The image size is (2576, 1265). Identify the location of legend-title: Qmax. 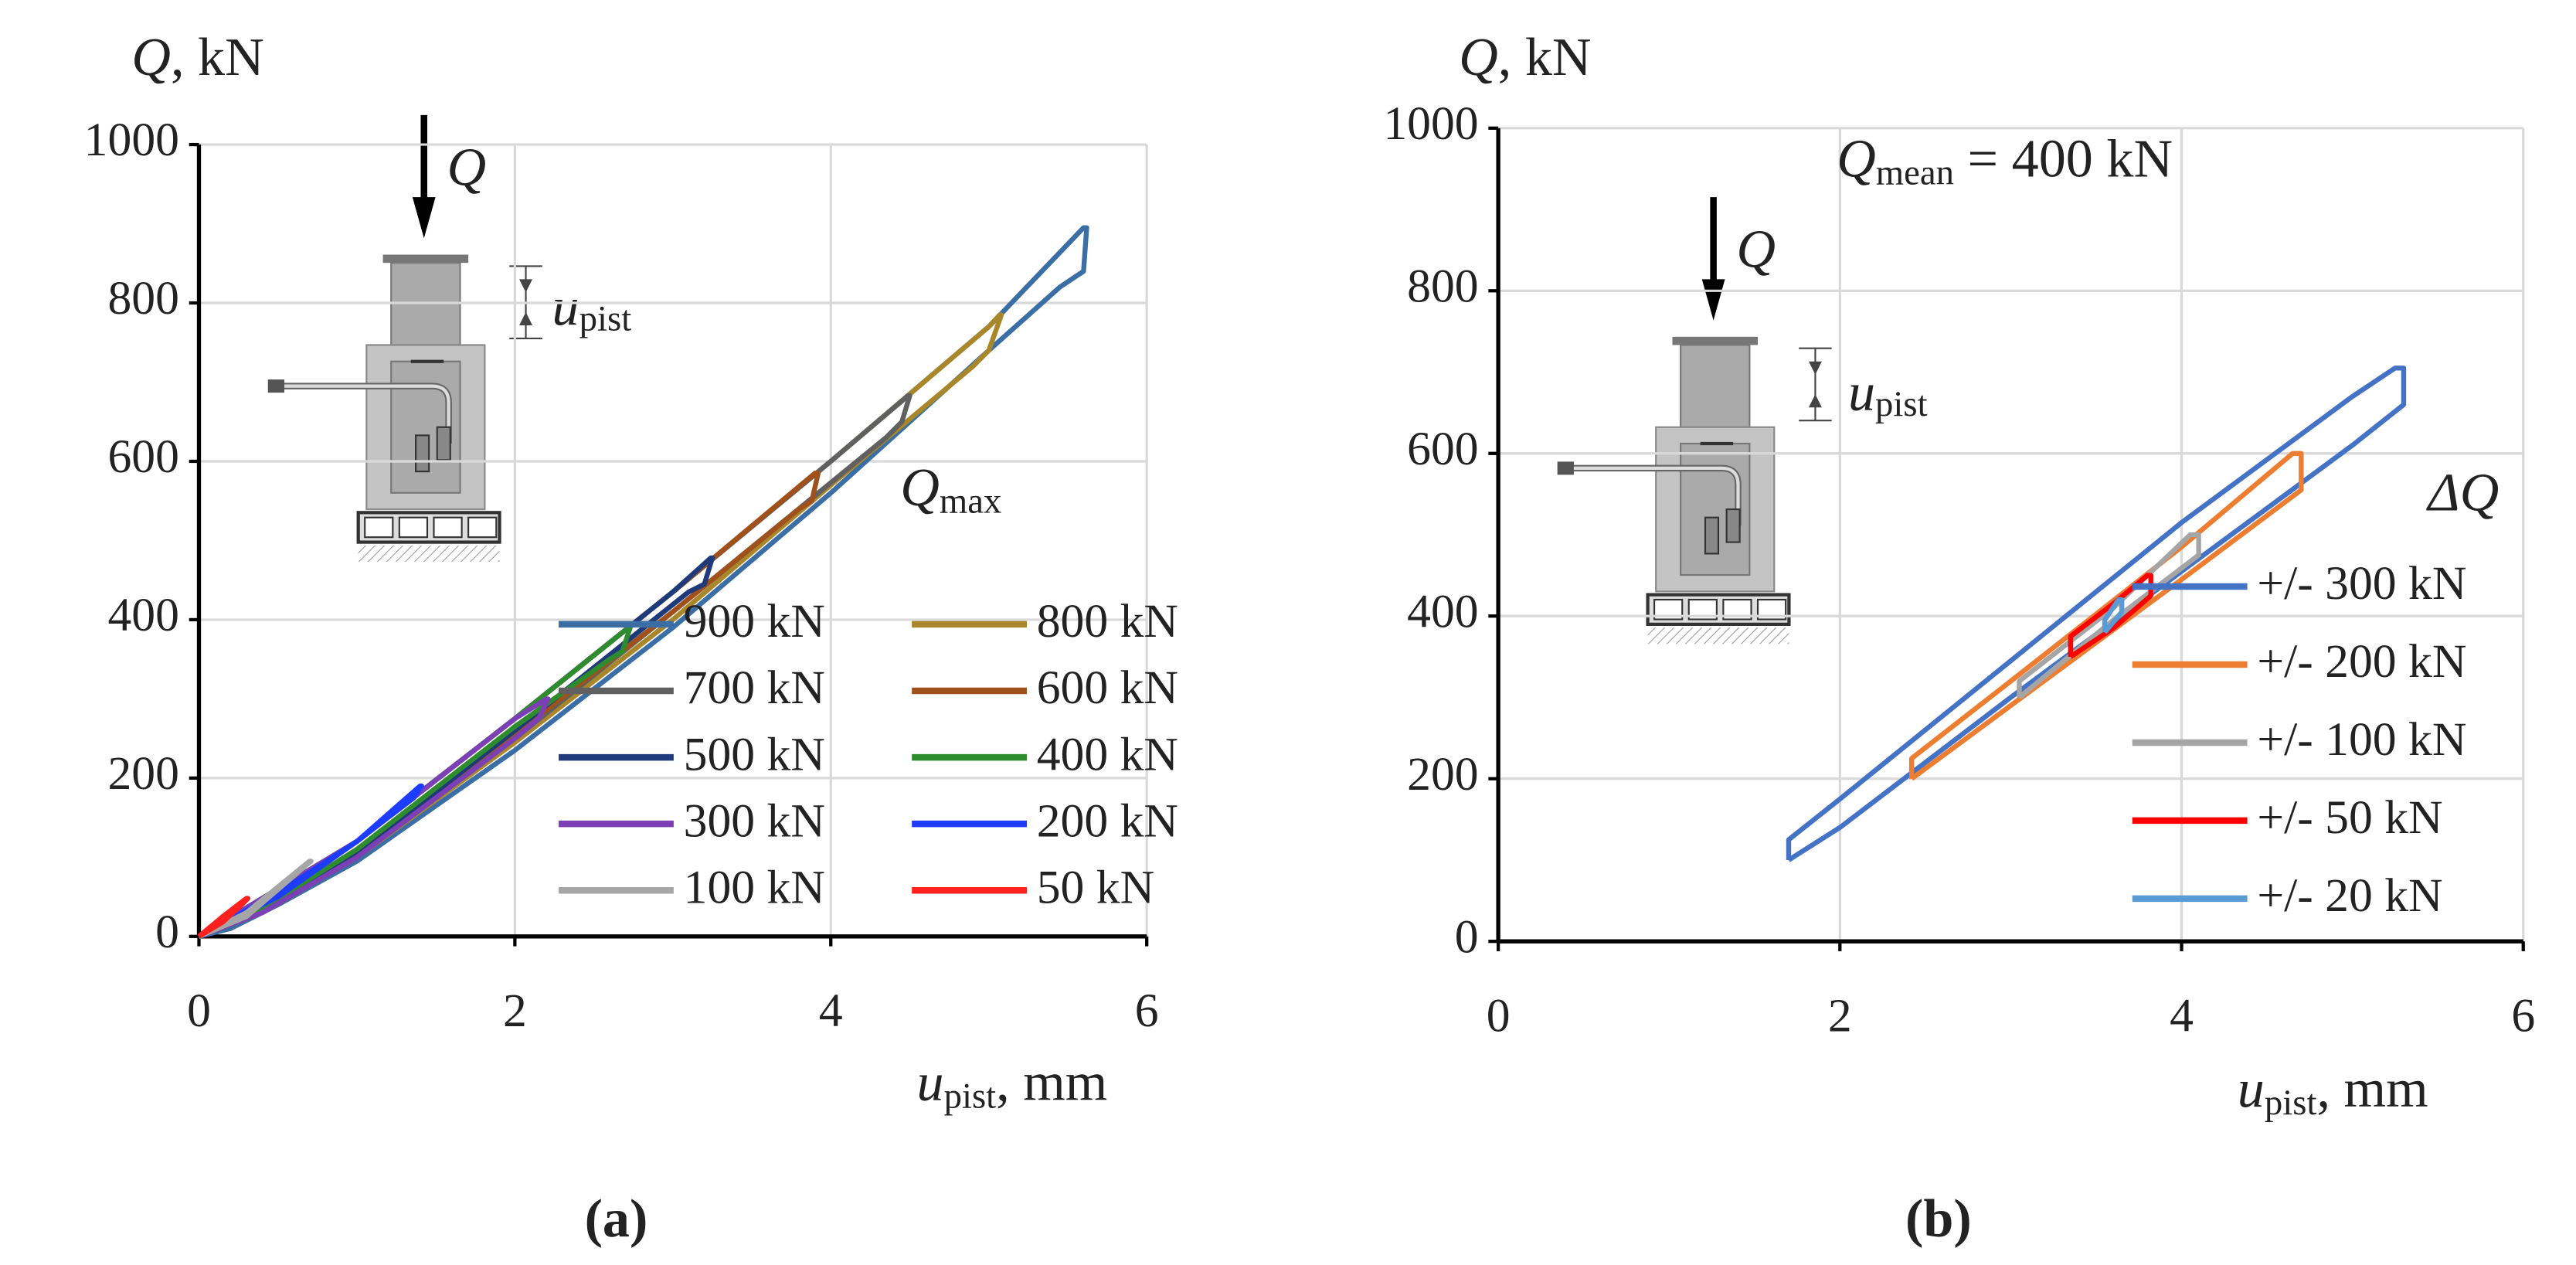
(950, 489).